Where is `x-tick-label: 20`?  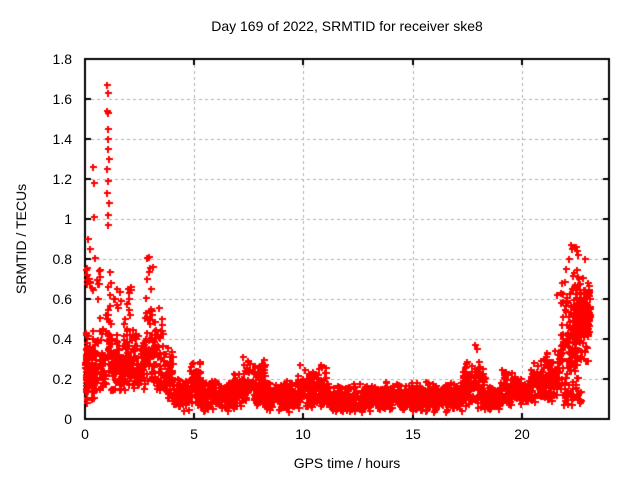
x-tick-label: 20 is located at coordinates (522, 434).